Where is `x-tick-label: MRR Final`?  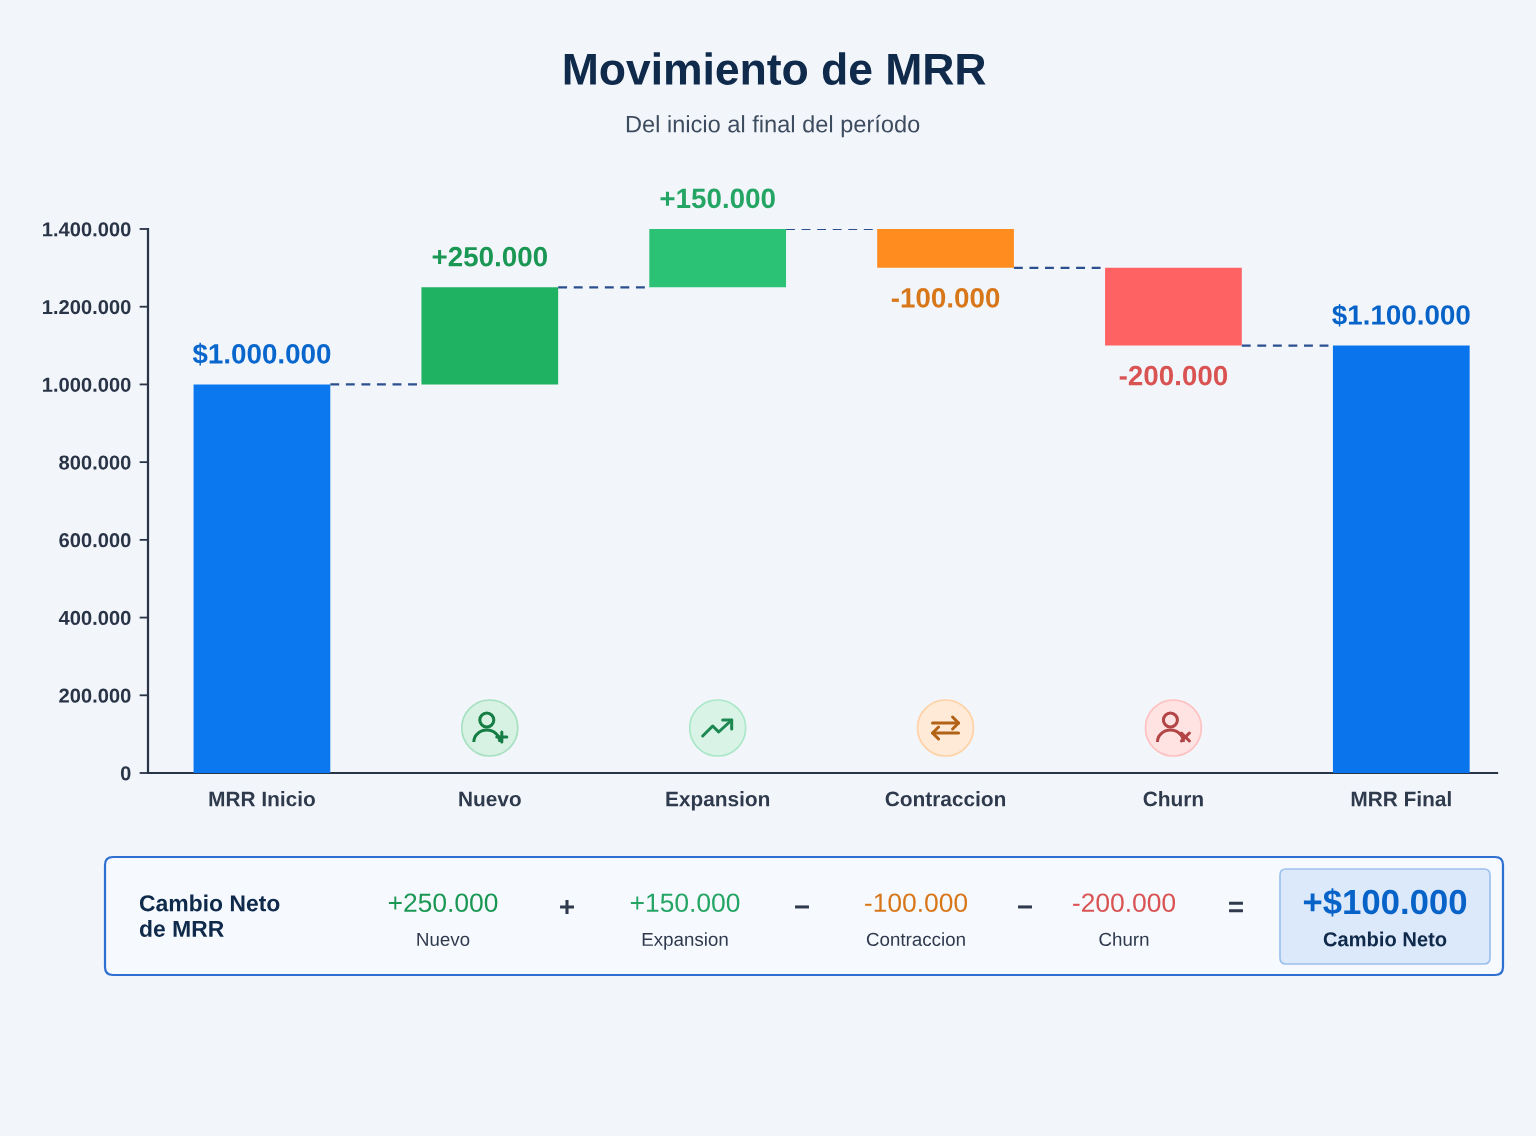 x-tick-label: MRR Final is located at coordinates (1401, 799).